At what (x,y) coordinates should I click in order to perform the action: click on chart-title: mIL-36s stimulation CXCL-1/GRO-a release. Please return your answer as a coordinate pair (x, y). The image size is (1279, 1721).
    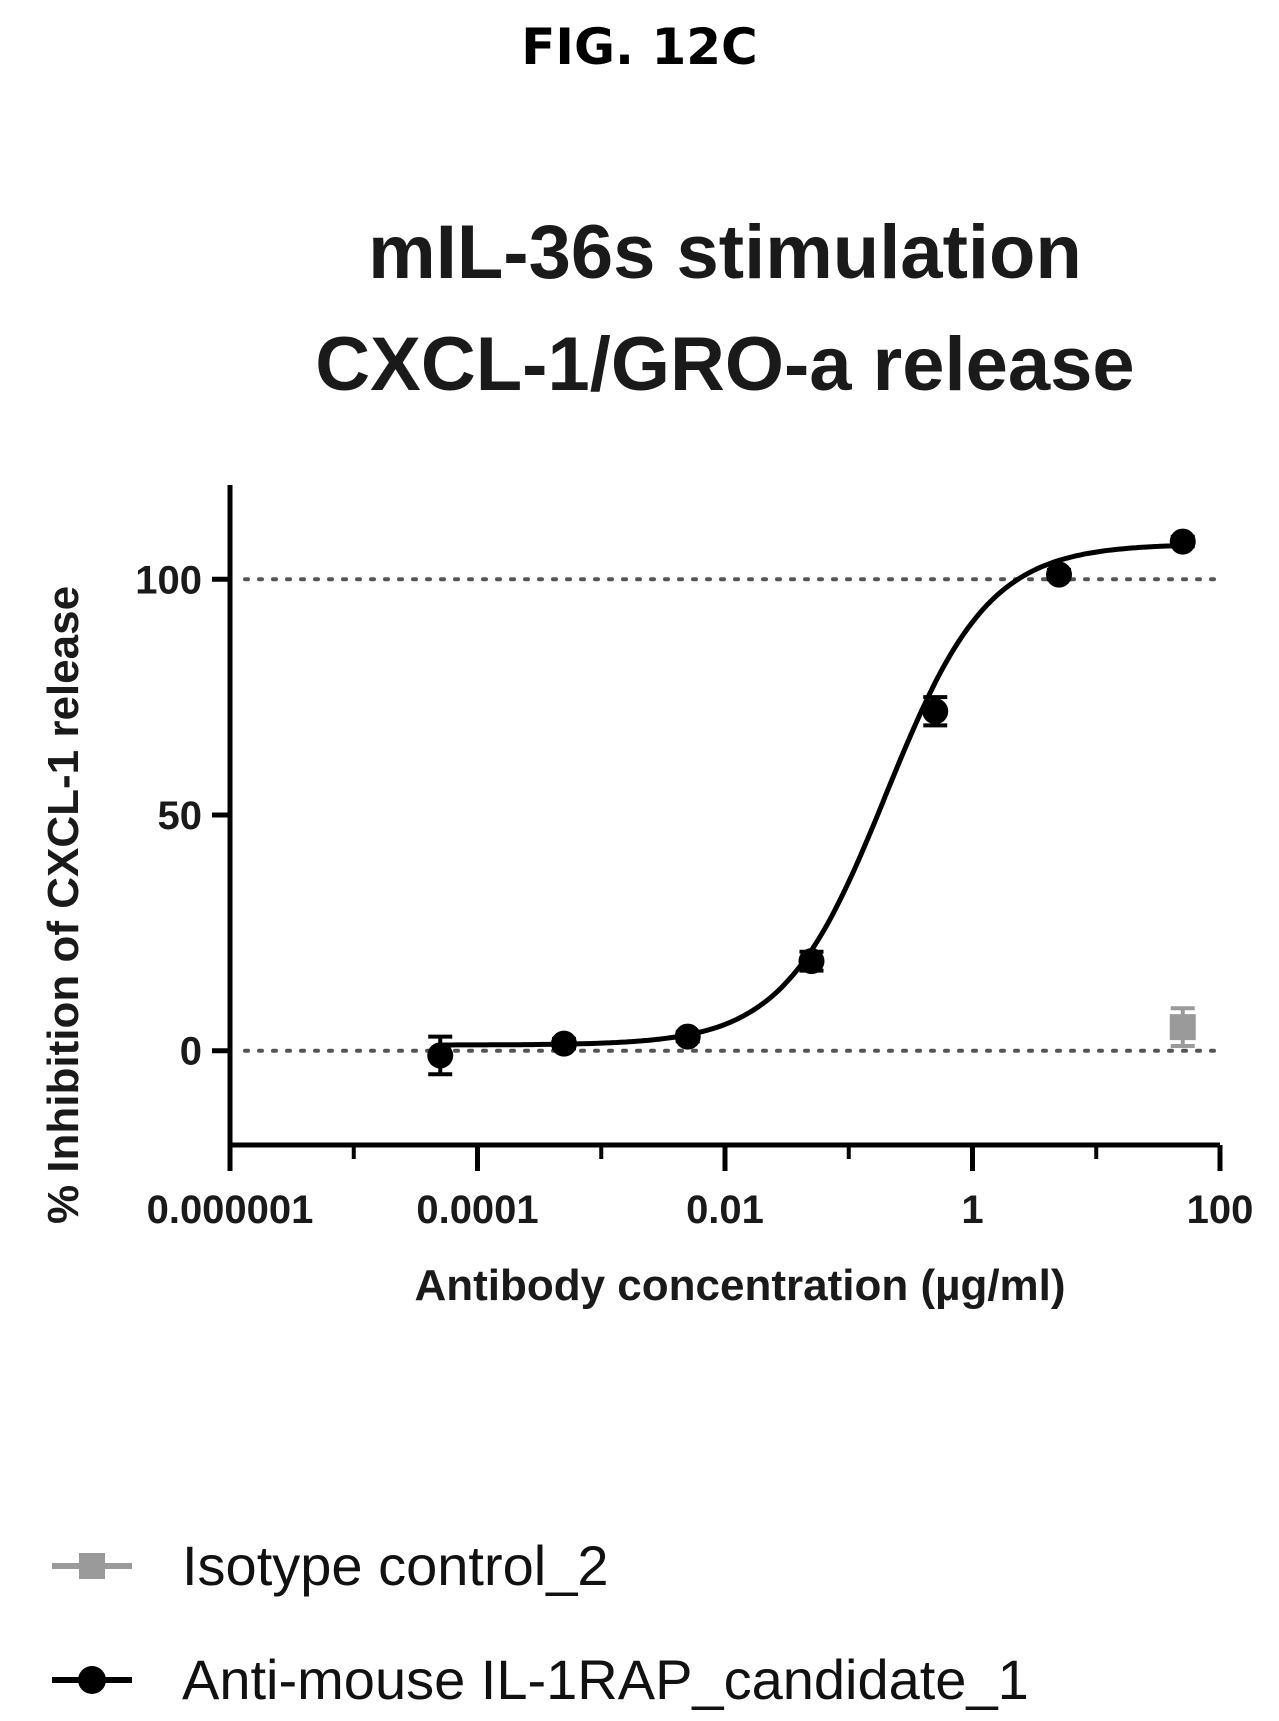
    Looking at the image, I should click on (724, 308).